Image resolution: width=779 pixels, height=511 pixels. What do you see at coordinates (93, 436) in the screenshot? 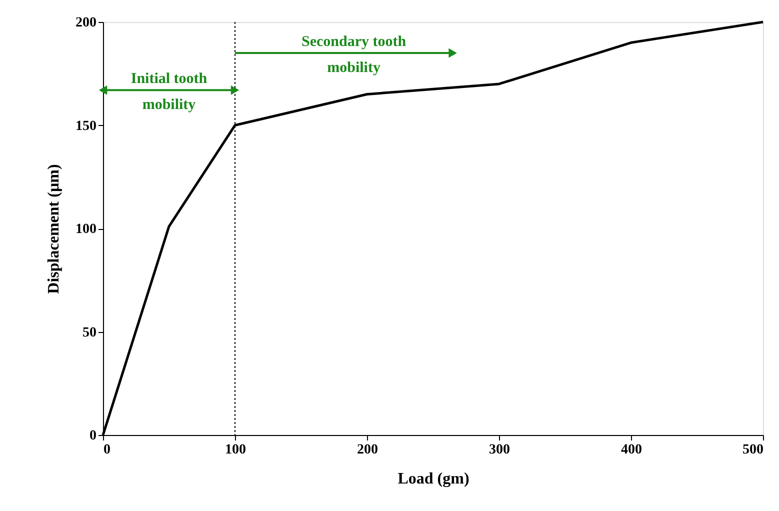
I see `y-tick-label: 0` at bounding box center [93, 436].